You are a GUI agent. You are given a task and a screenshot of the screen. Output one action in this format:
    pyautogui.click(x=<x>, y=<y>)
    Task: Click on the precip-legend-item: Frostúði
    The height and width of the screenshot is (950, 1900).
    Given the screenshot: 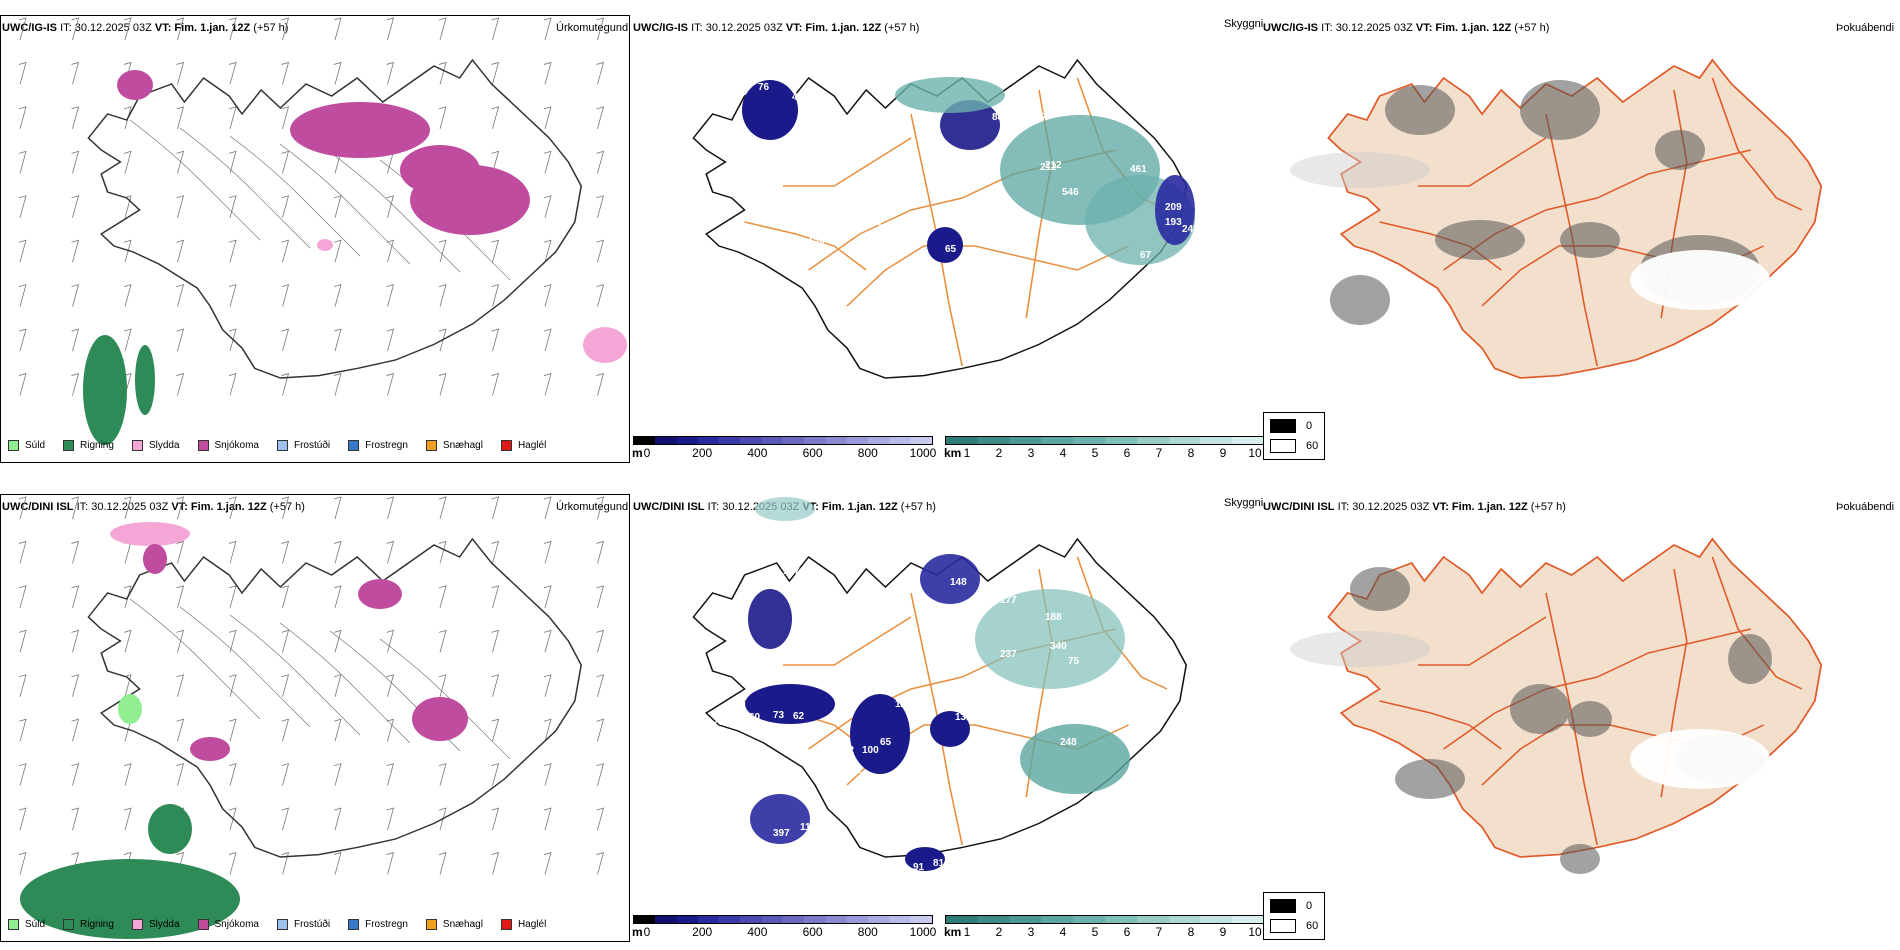 What is the action you would take?
    pyautogui.click(x=303, y=445)
    